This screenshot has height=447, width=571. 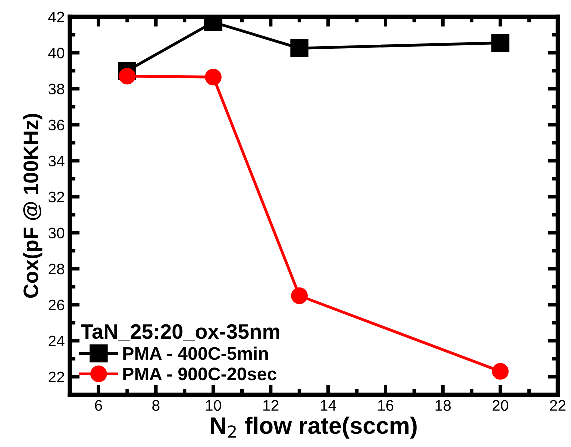 What do you see at coordinates (444, 406) in the screenshot?
I see `x-tick-label: 18` at bounding box center [444, 406].